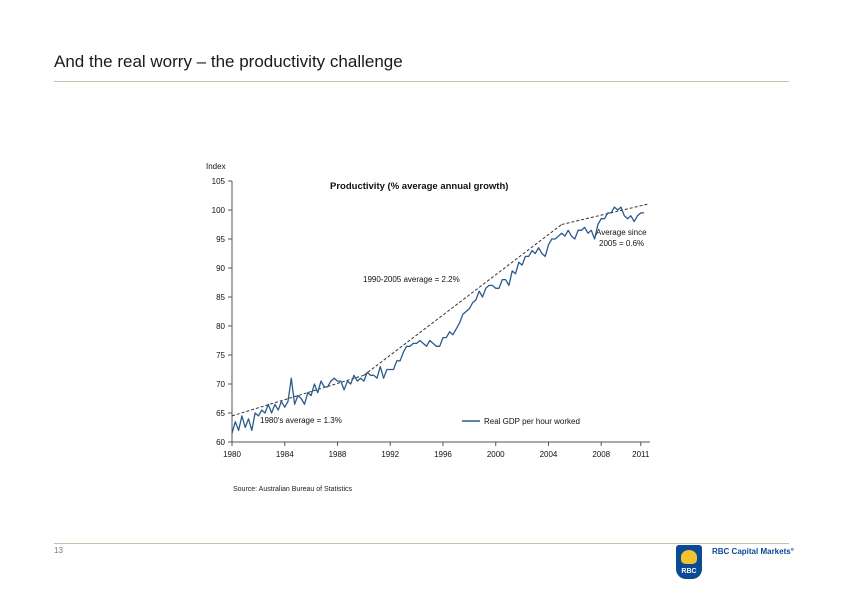  I want to click on rbc-shield-icon: RBC, so click(689, 562).